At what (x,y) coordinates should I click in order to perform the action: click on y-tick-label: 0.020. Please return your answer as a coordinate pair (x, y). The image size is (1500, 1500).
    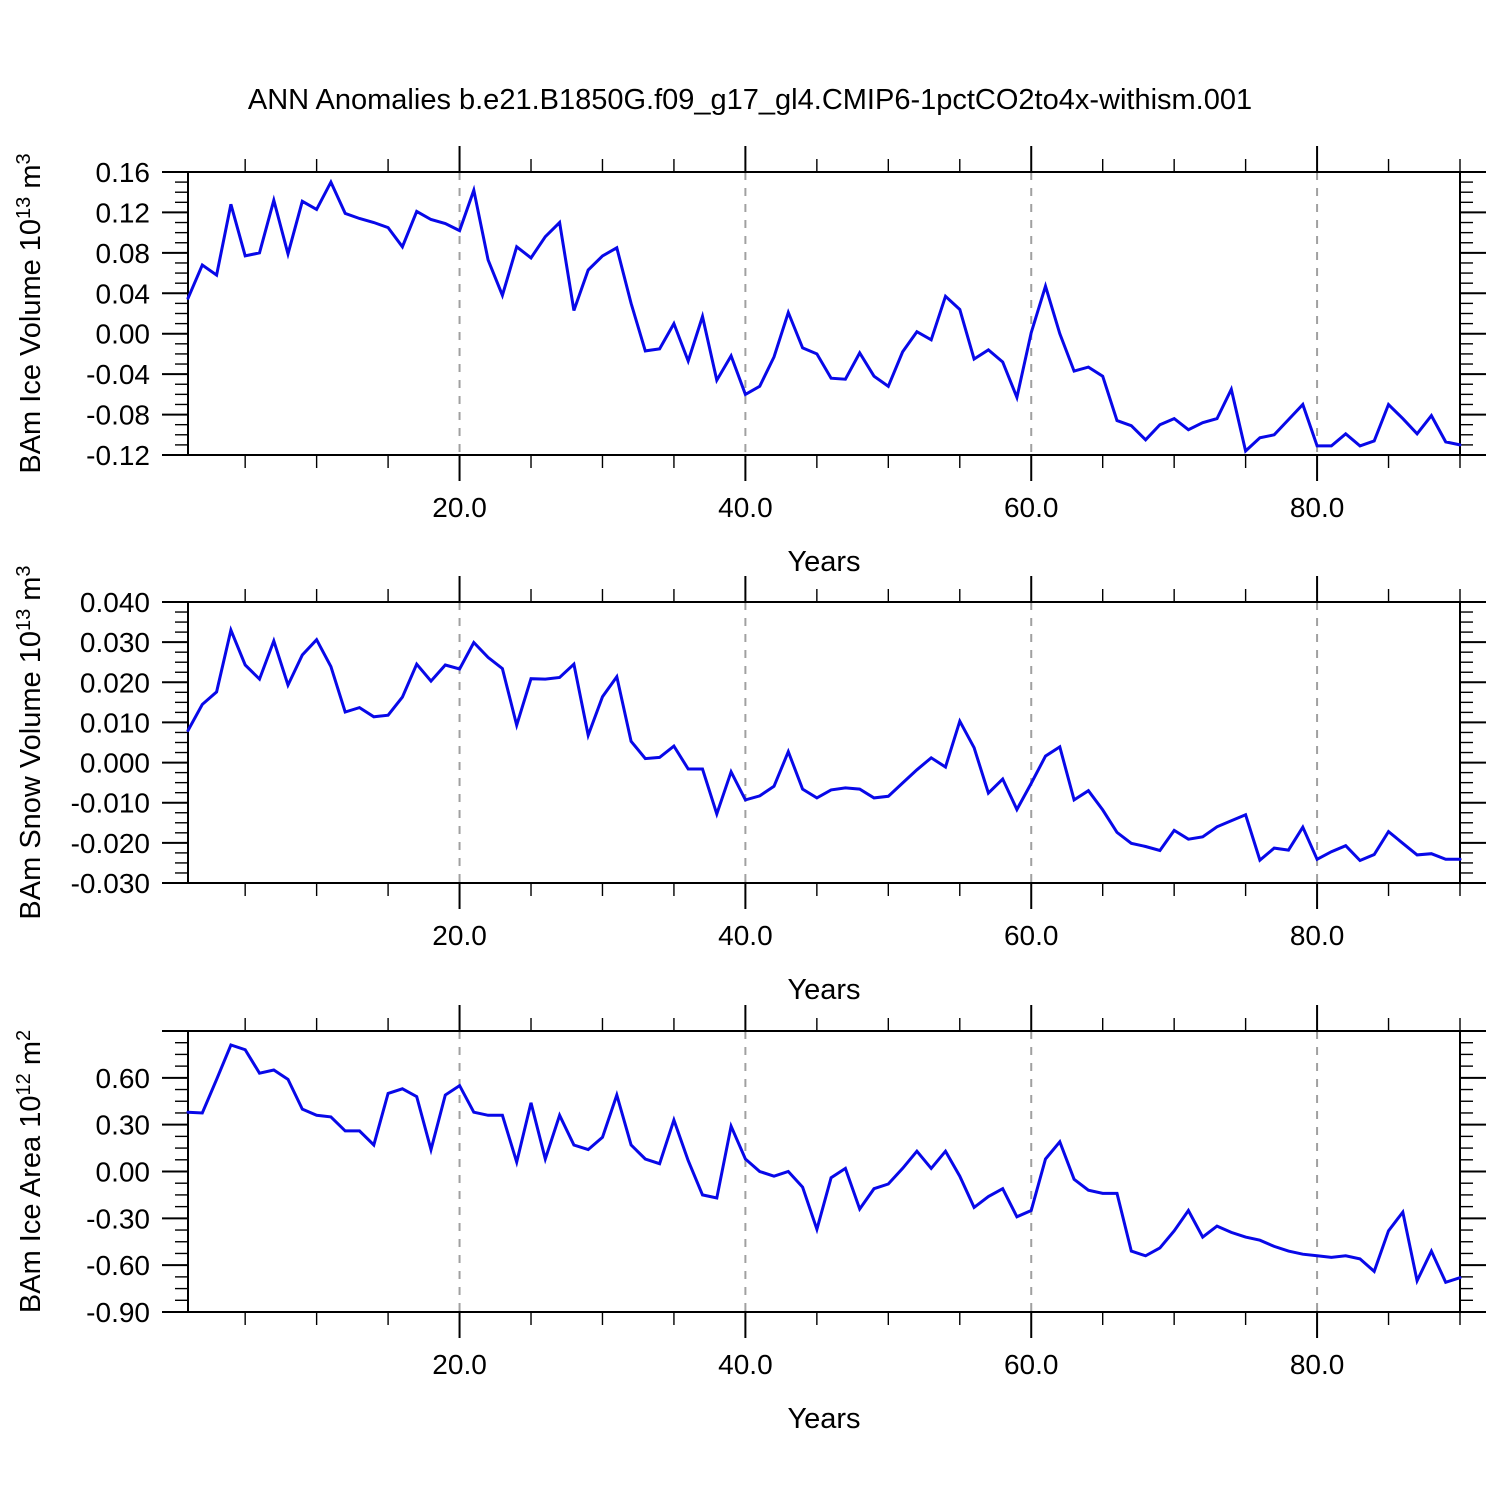
    Looking at the image, I should click on (115, 682).